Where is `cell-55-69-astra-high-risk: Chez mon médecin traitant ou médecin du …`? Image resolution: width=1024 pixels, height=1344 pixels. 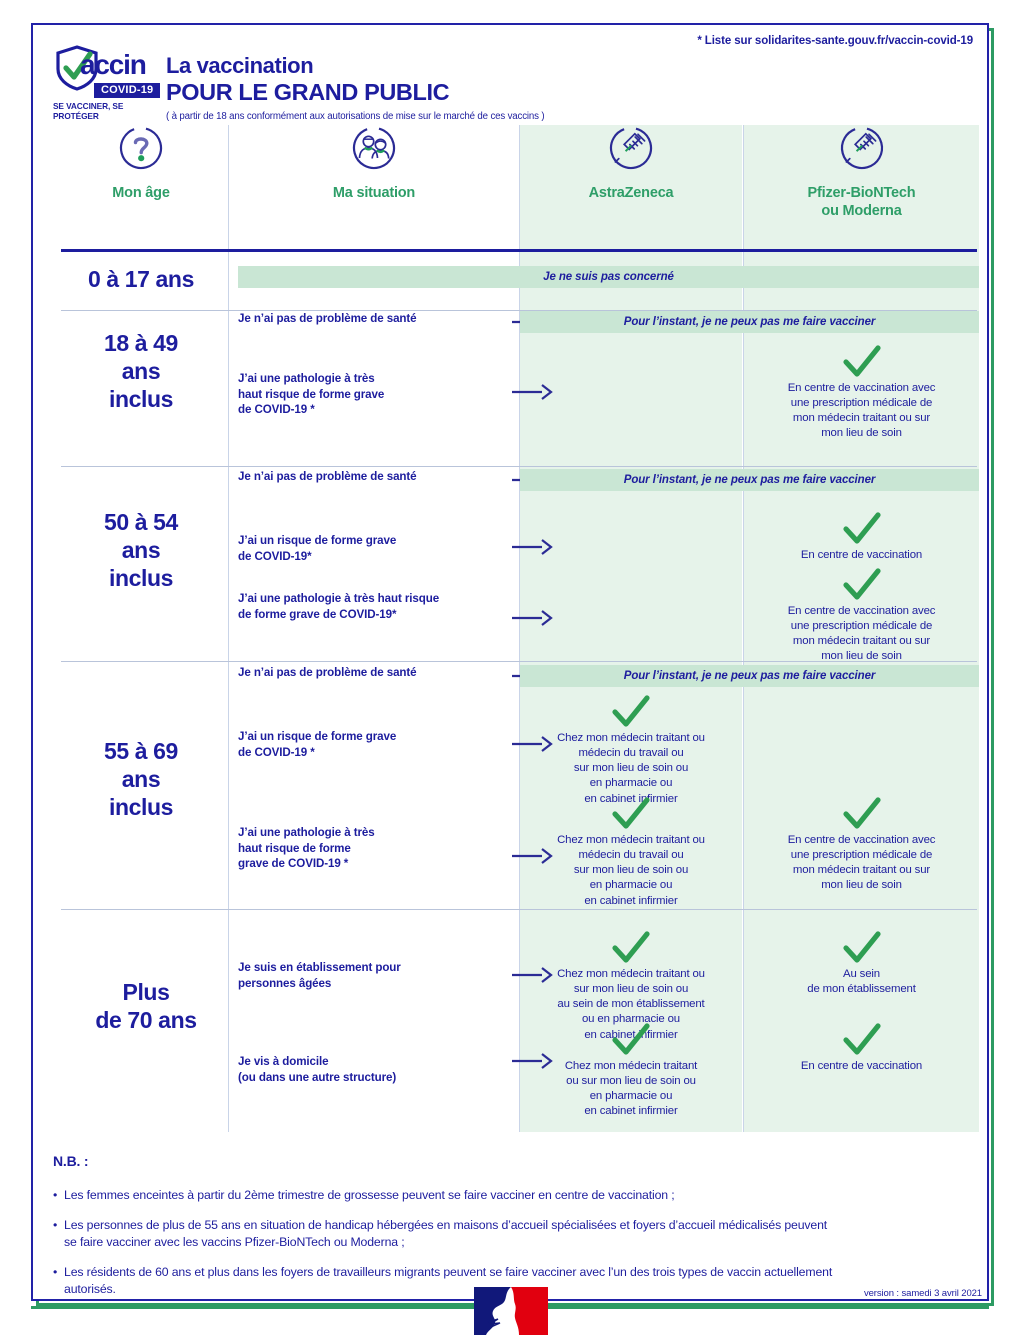
cell-55-69-astra-high-risk: Chez mon médecin traitant ou médecin du … is located at coordinates (631, 853).